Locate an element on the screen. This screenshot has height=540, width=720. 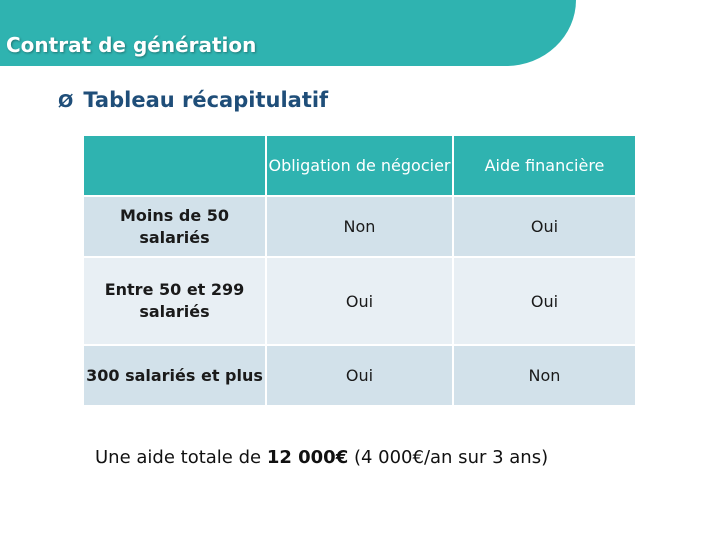
footnote-prefix: Une aide totale de is located at coordinates (181, 457).